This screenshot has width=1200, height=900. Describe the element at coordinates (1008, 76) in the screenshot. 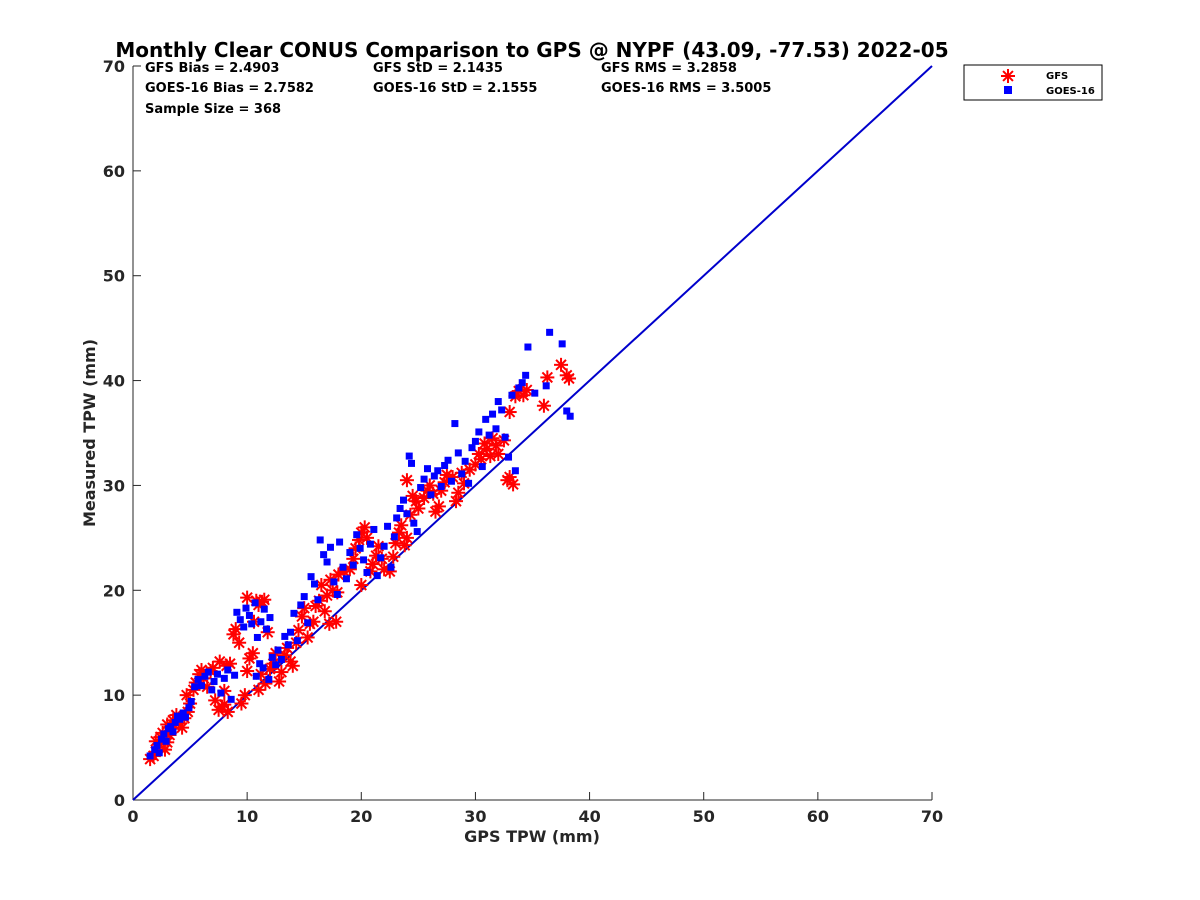

I see `legend-gfs-asterisk` at that location.